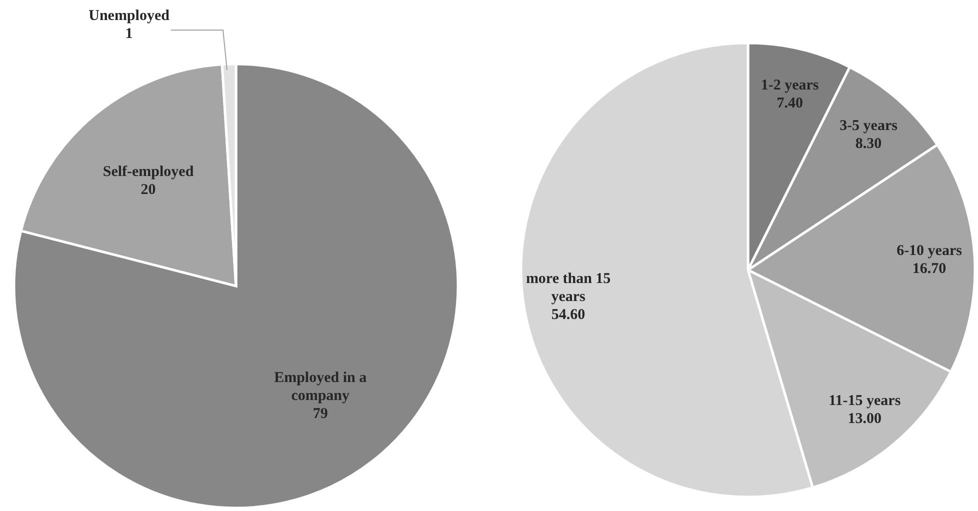 The width and height of the screenshot is (978, 511). Describe the element at coordinates (148, 190) in the screenshot. I see `data-label: 20` at that location.